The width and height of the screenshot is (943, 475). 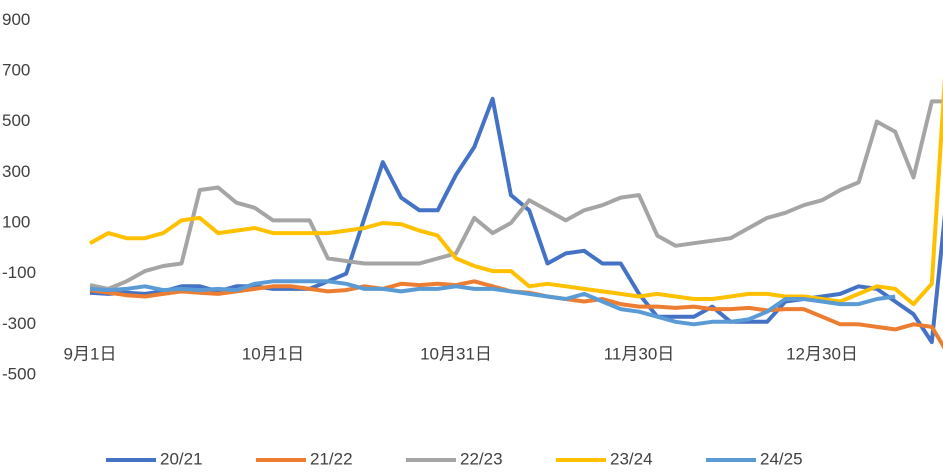 What do you see at coordinates (16, 171) in the screenshot?
I see `y-tick-label: 300` at bounding box center [16, 171].